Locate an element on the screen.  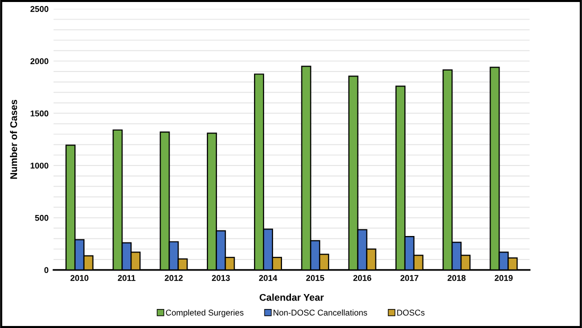
y-tick-label: 1500 is located at coordinates (39, 113).